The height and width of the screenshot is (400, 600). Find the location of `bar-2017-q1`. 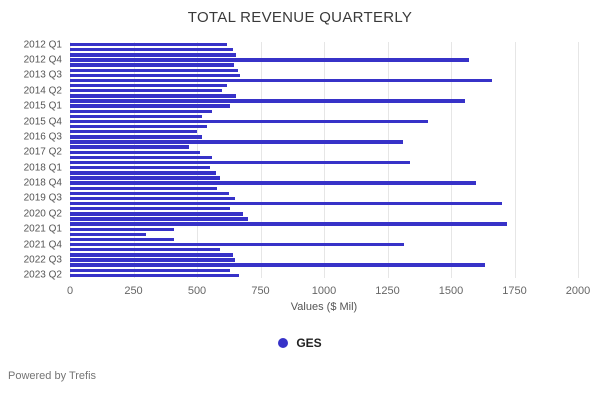

bar-2017-q1 is located at coordinates (130, 147).